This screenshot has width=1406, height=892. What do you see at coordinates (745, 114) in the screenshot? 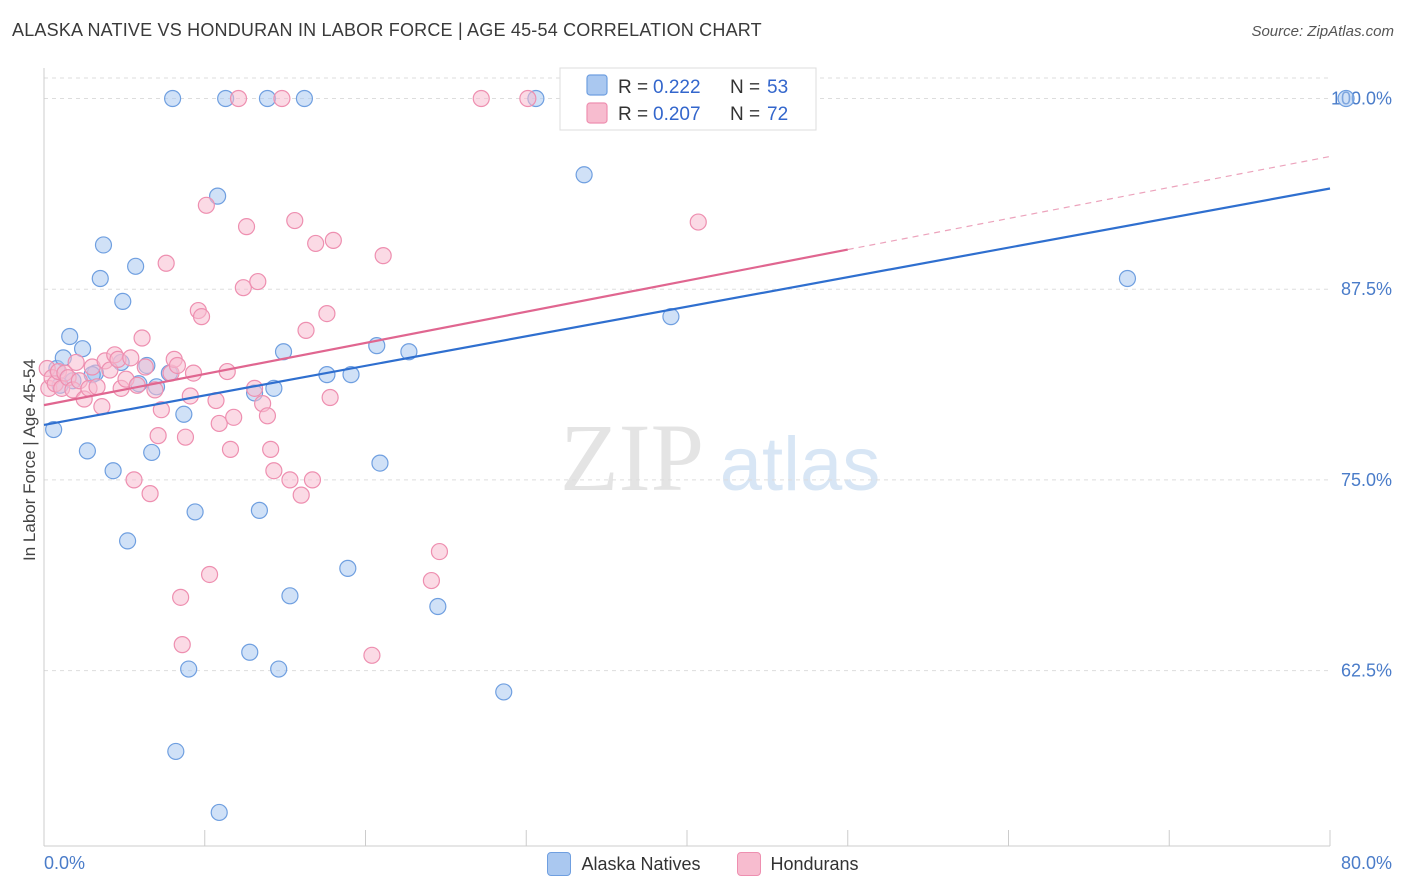
I see `legend-n-label-1: N =` at bounding box center [745, 114].